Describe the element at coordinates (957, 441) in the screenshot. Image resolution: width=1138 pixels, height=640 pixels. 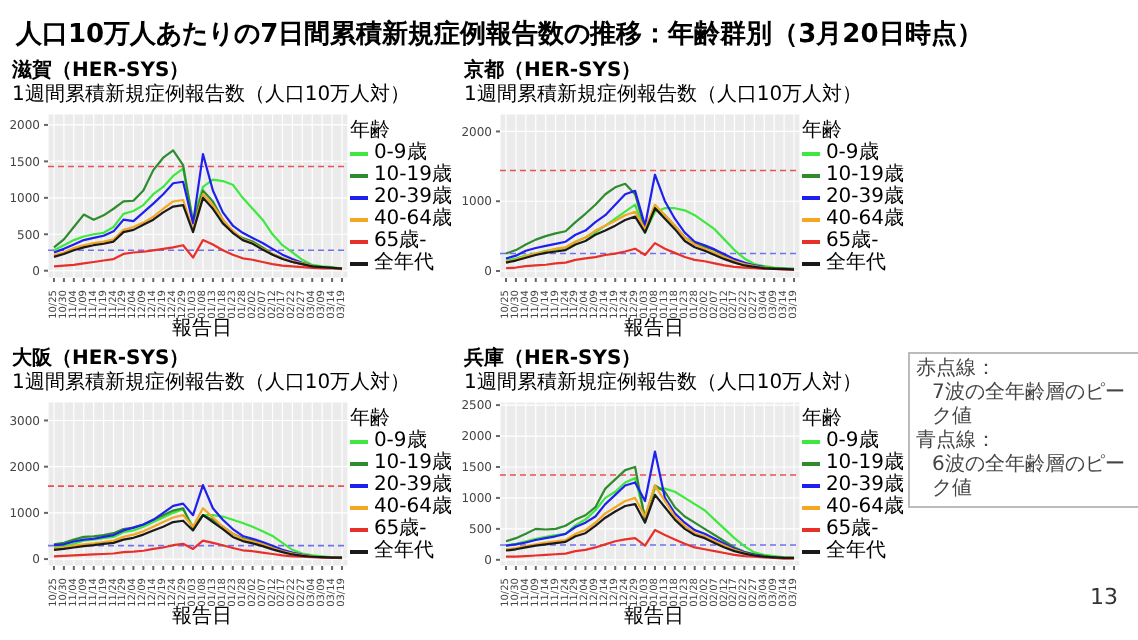
I see `text: 青点線：` at that location.